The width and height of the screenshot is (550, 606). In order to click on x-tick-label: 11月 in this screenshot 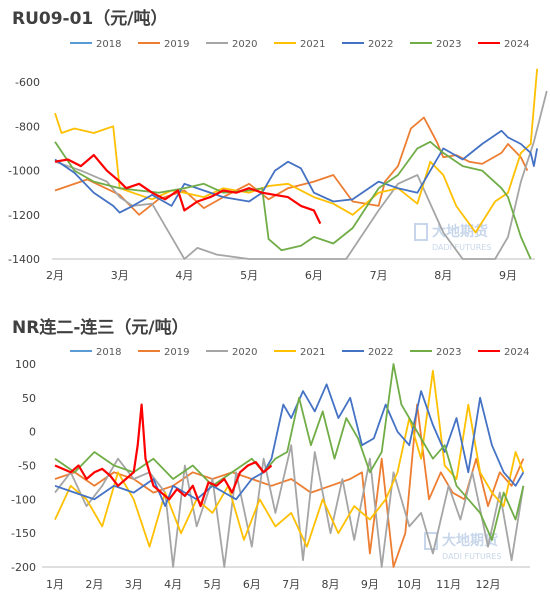, I will do `click(448, 584)`.